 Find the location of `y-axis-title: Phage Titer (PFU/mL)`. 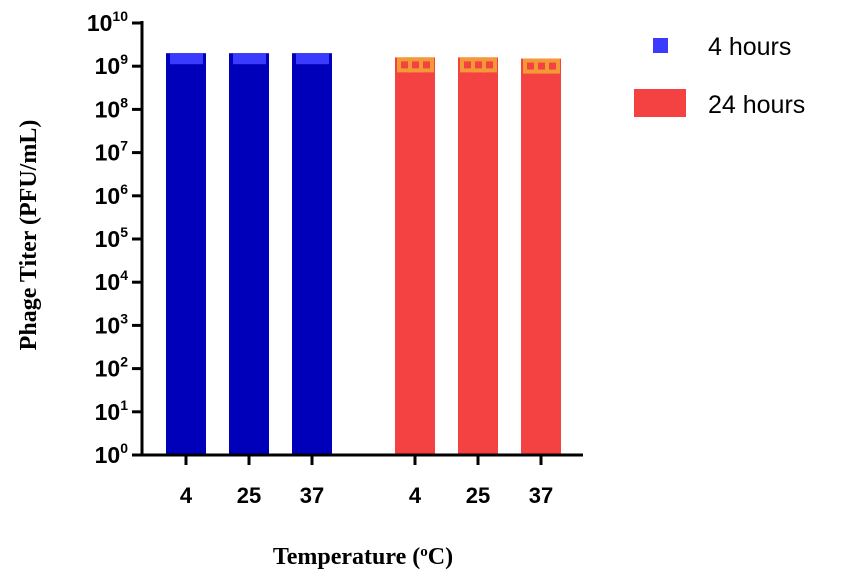

y-axis-title: Phage Titer (PFU/mL) is located at coordinates (29, 235).